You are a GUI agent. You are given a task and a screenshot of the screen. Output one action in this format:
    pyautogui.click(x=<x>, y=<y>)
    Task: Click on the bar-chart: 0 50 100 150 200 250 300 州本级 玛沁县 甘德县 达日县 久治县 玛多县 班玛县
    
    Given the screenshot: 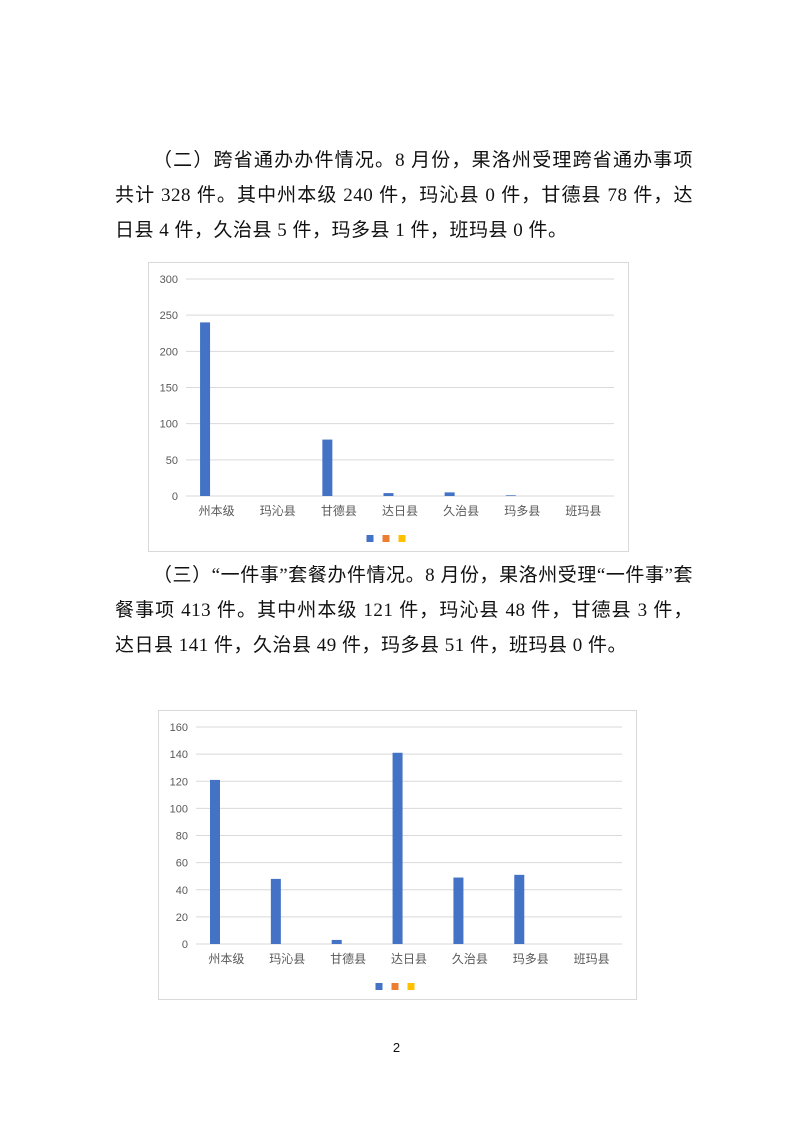 What is the action you would take?
    pyautogui.click(x=387, y=408)
    